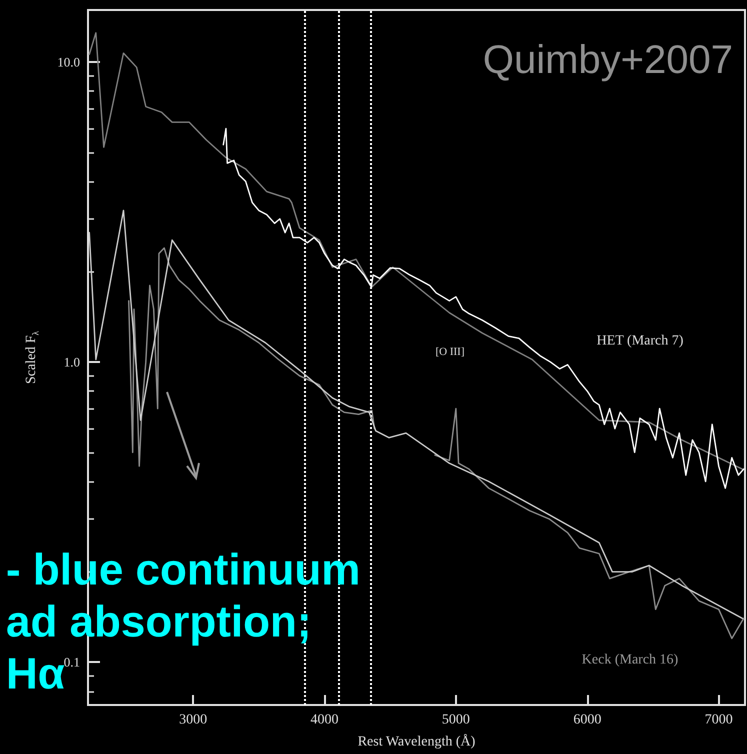 The width and height of the screenshot is (747, 754). What do you see at coordinates (72, 662) in the screenshot?
I see `y-tick-label: 0.1` at bounding box center [72, 662].